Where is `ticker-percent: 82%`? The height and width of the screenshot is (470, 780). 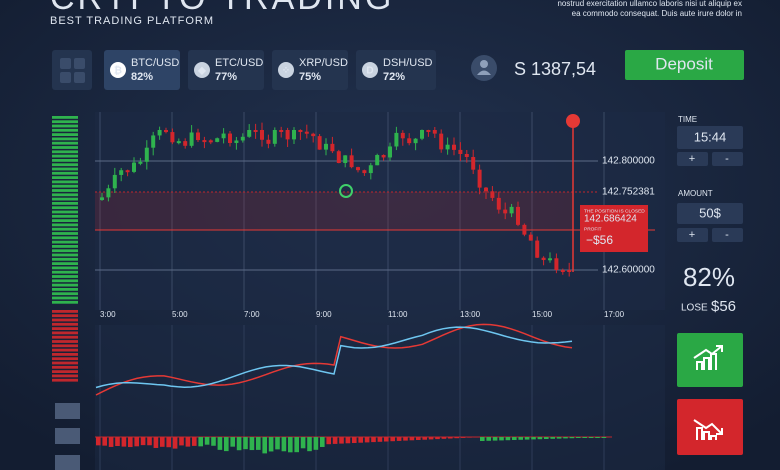
ticker-percent: 82% is located at coordinates (142, 77).